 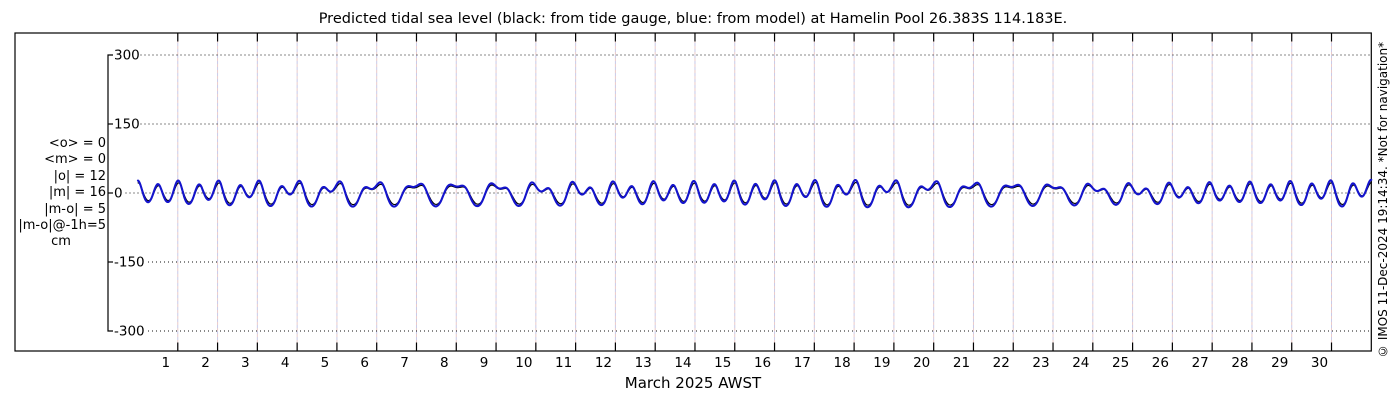 I want to click on stat-abs-diff: |m-o| = 5, so click(x=75, y=209).